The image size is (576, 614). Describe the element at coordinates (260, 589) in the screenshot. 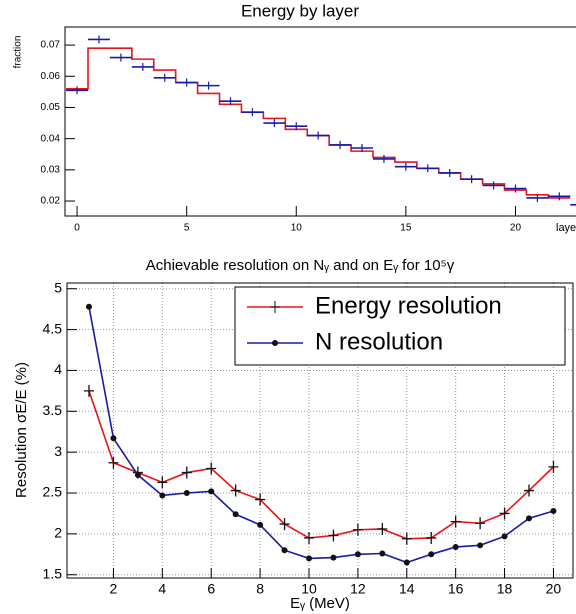

I see `x-tick-label: 8` at that location.